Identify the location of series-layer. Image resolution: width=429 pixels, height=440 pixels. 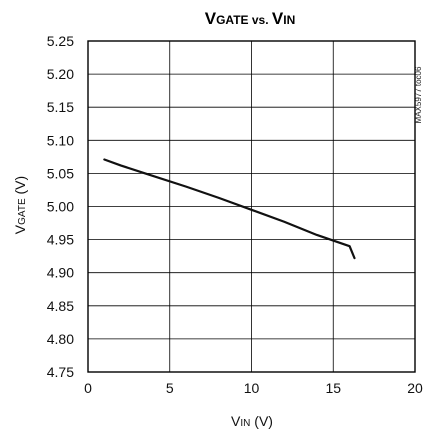
(229, 209).